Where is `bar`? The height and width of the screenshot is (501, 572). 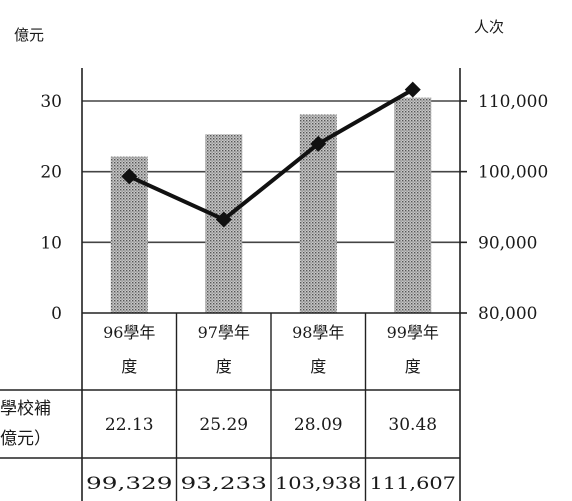
bar is located at coordinates (413, 205).